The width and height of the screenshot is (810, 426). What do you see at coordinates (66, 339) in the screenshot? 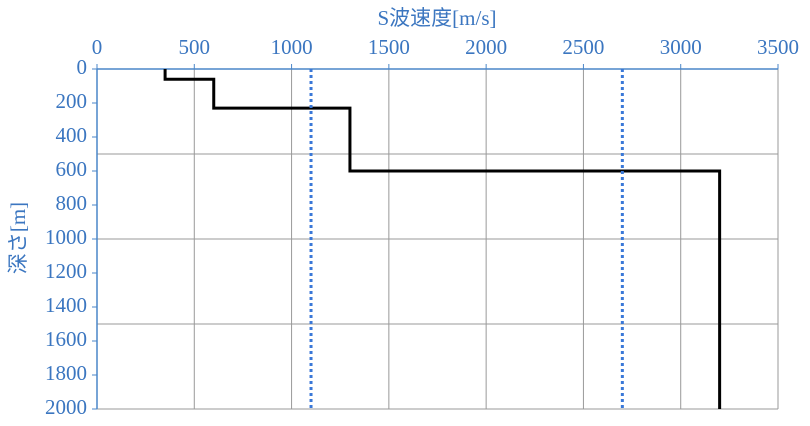
I see `y-tick-label: 1600` at bounding box center [66, 339].